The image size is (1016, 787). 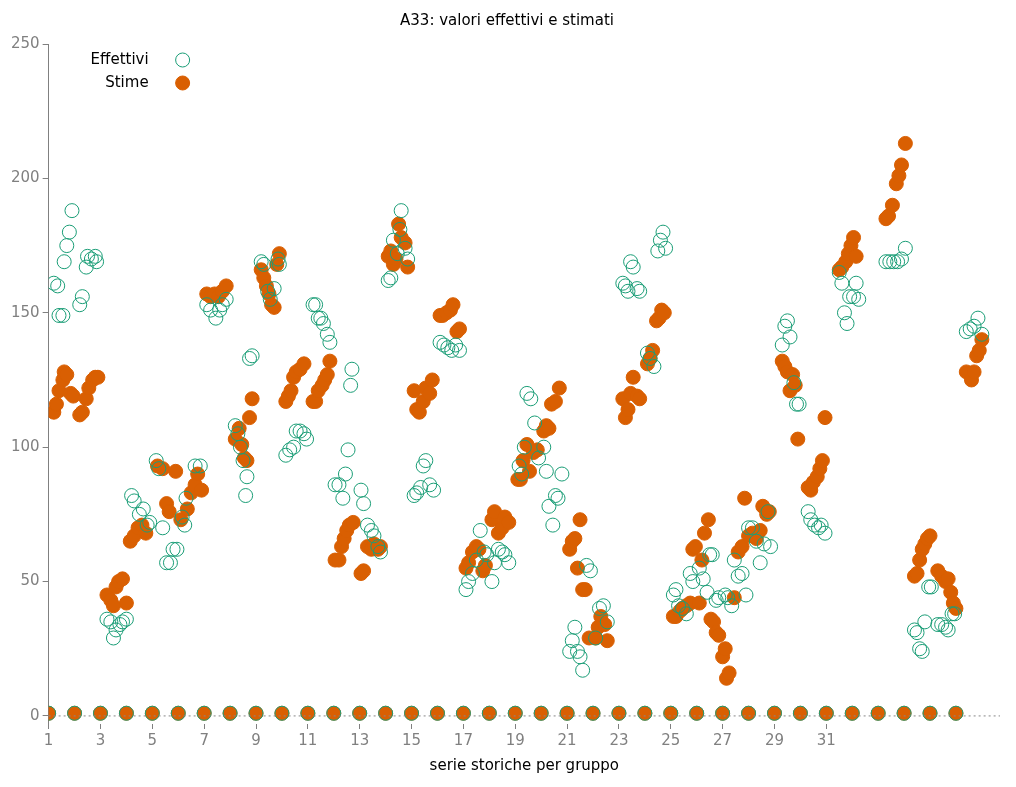 I want to click on legend-label: Effettivi, so click(x=119, y=58).